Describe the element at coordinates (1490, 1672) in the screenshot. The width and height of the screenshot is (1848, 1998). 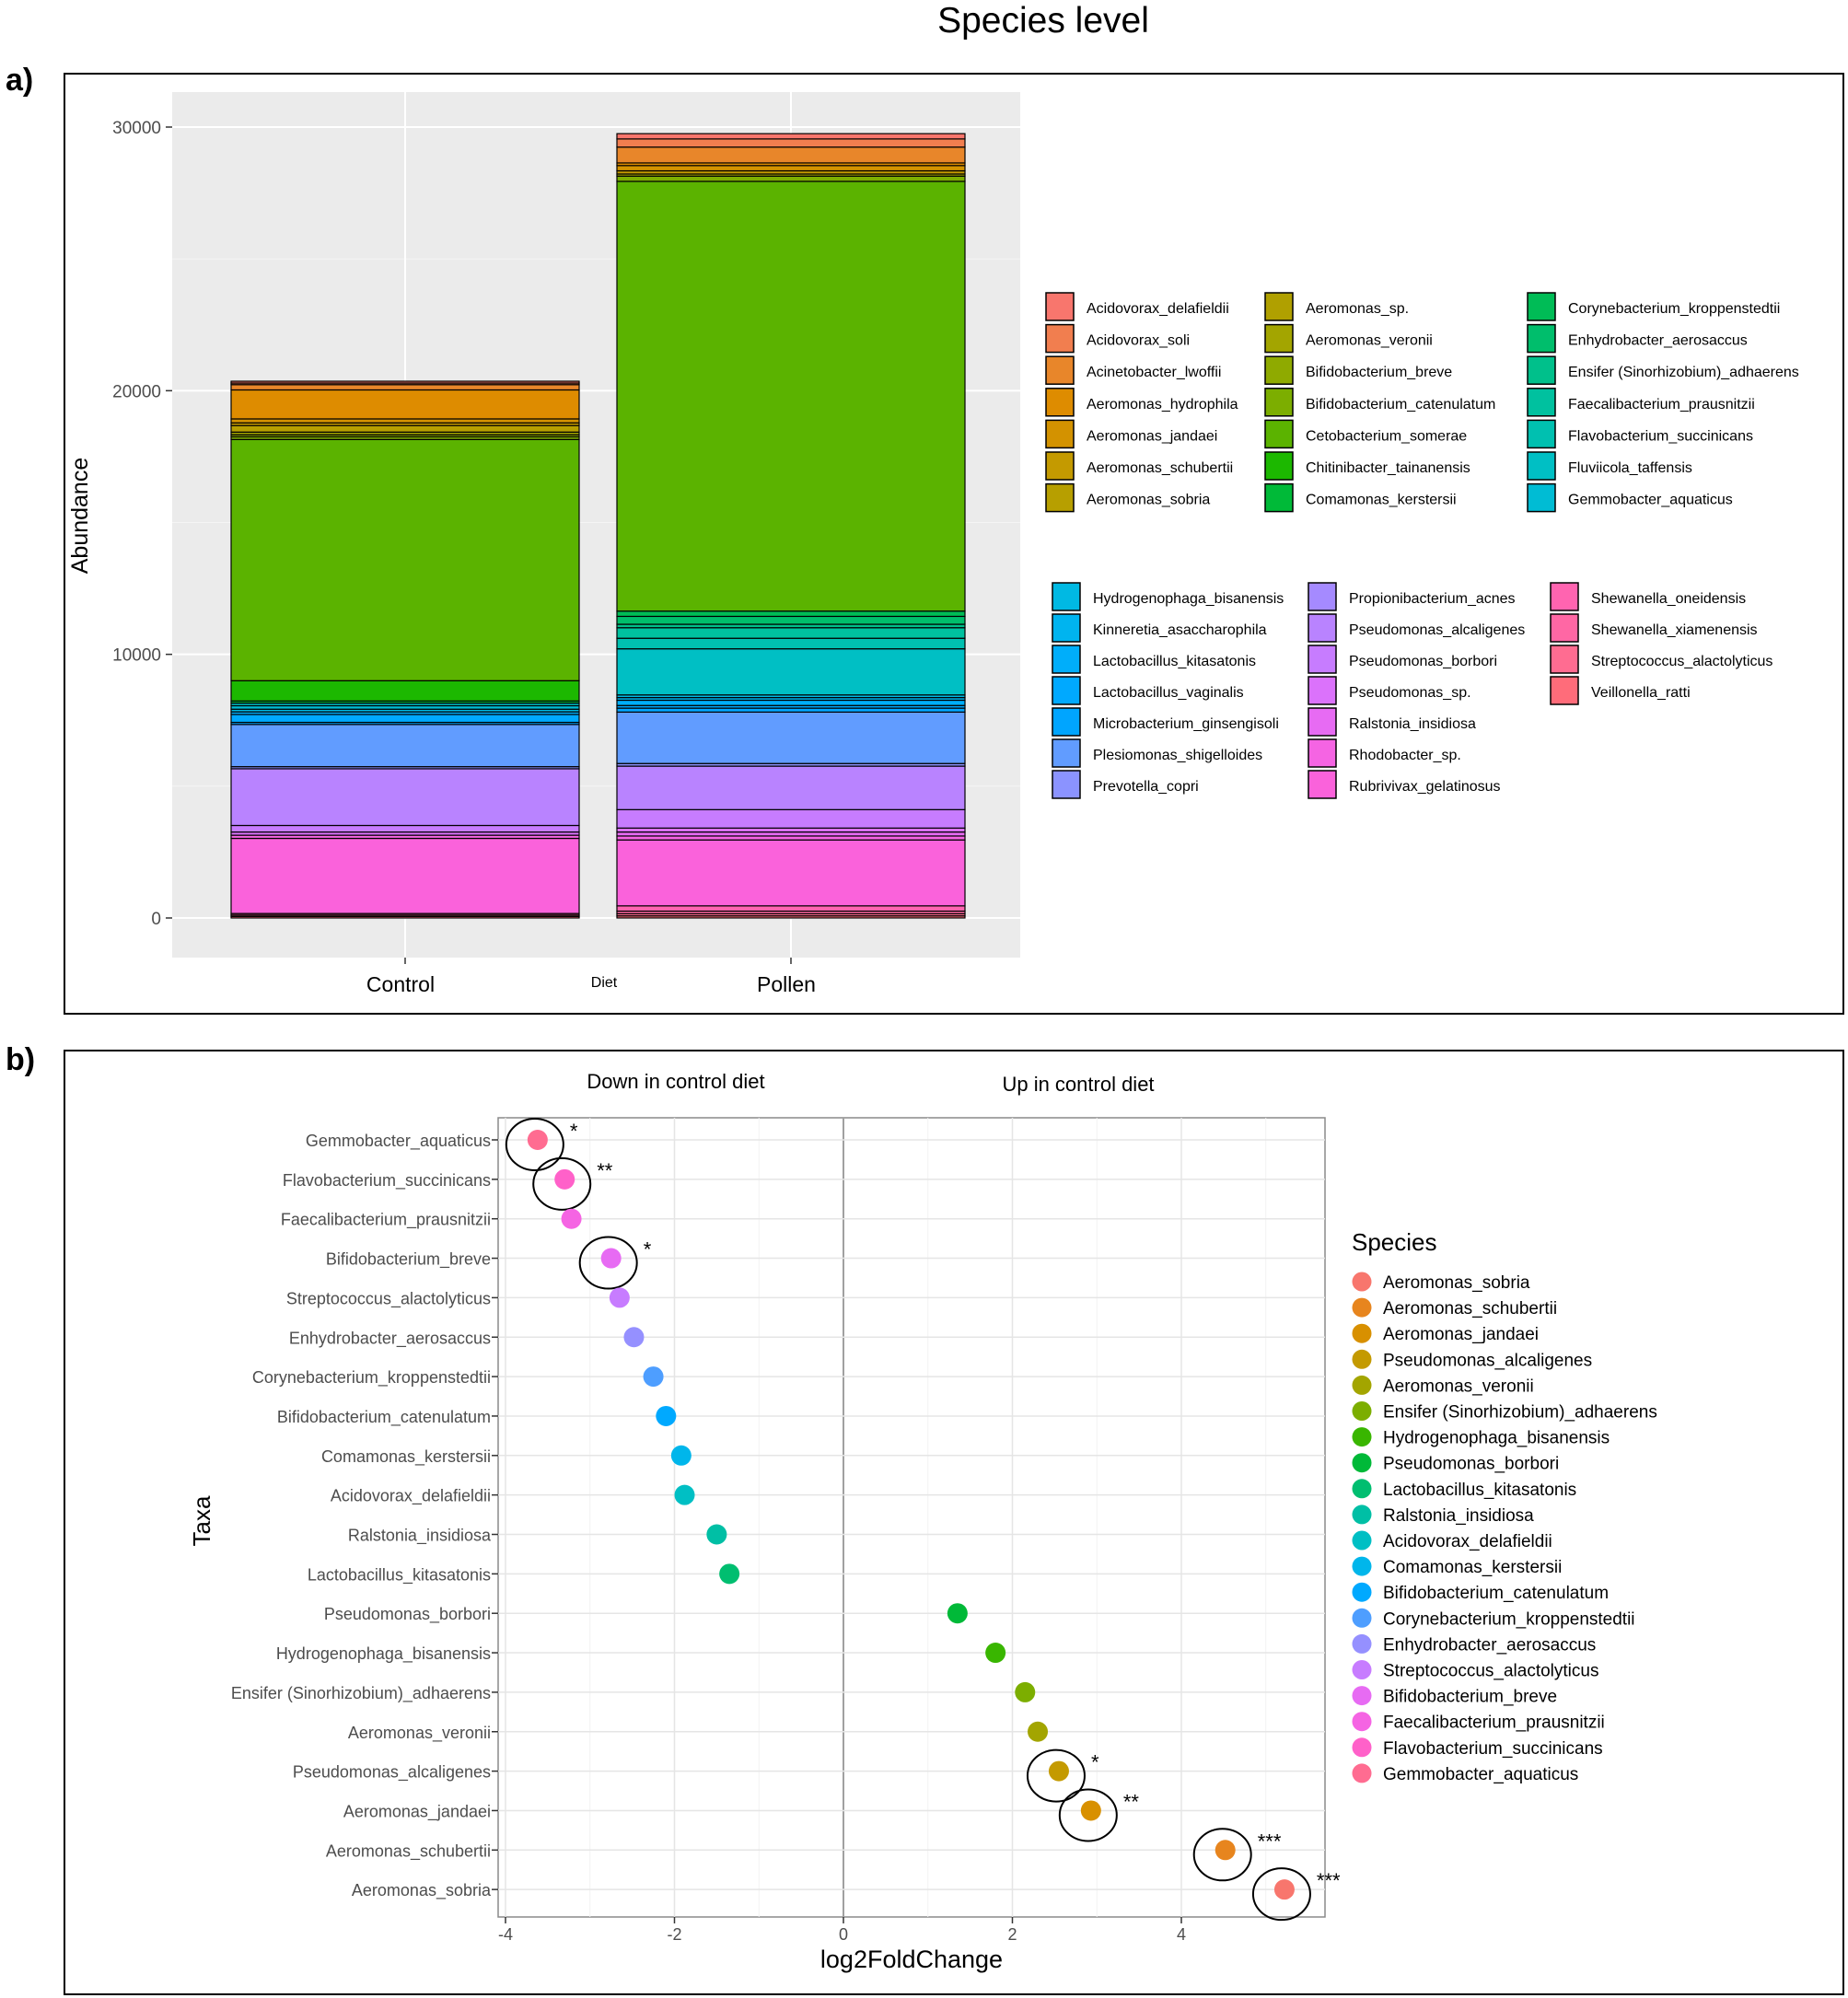
I see `legend-label: Streptococcus_alactolyticus` at that location.